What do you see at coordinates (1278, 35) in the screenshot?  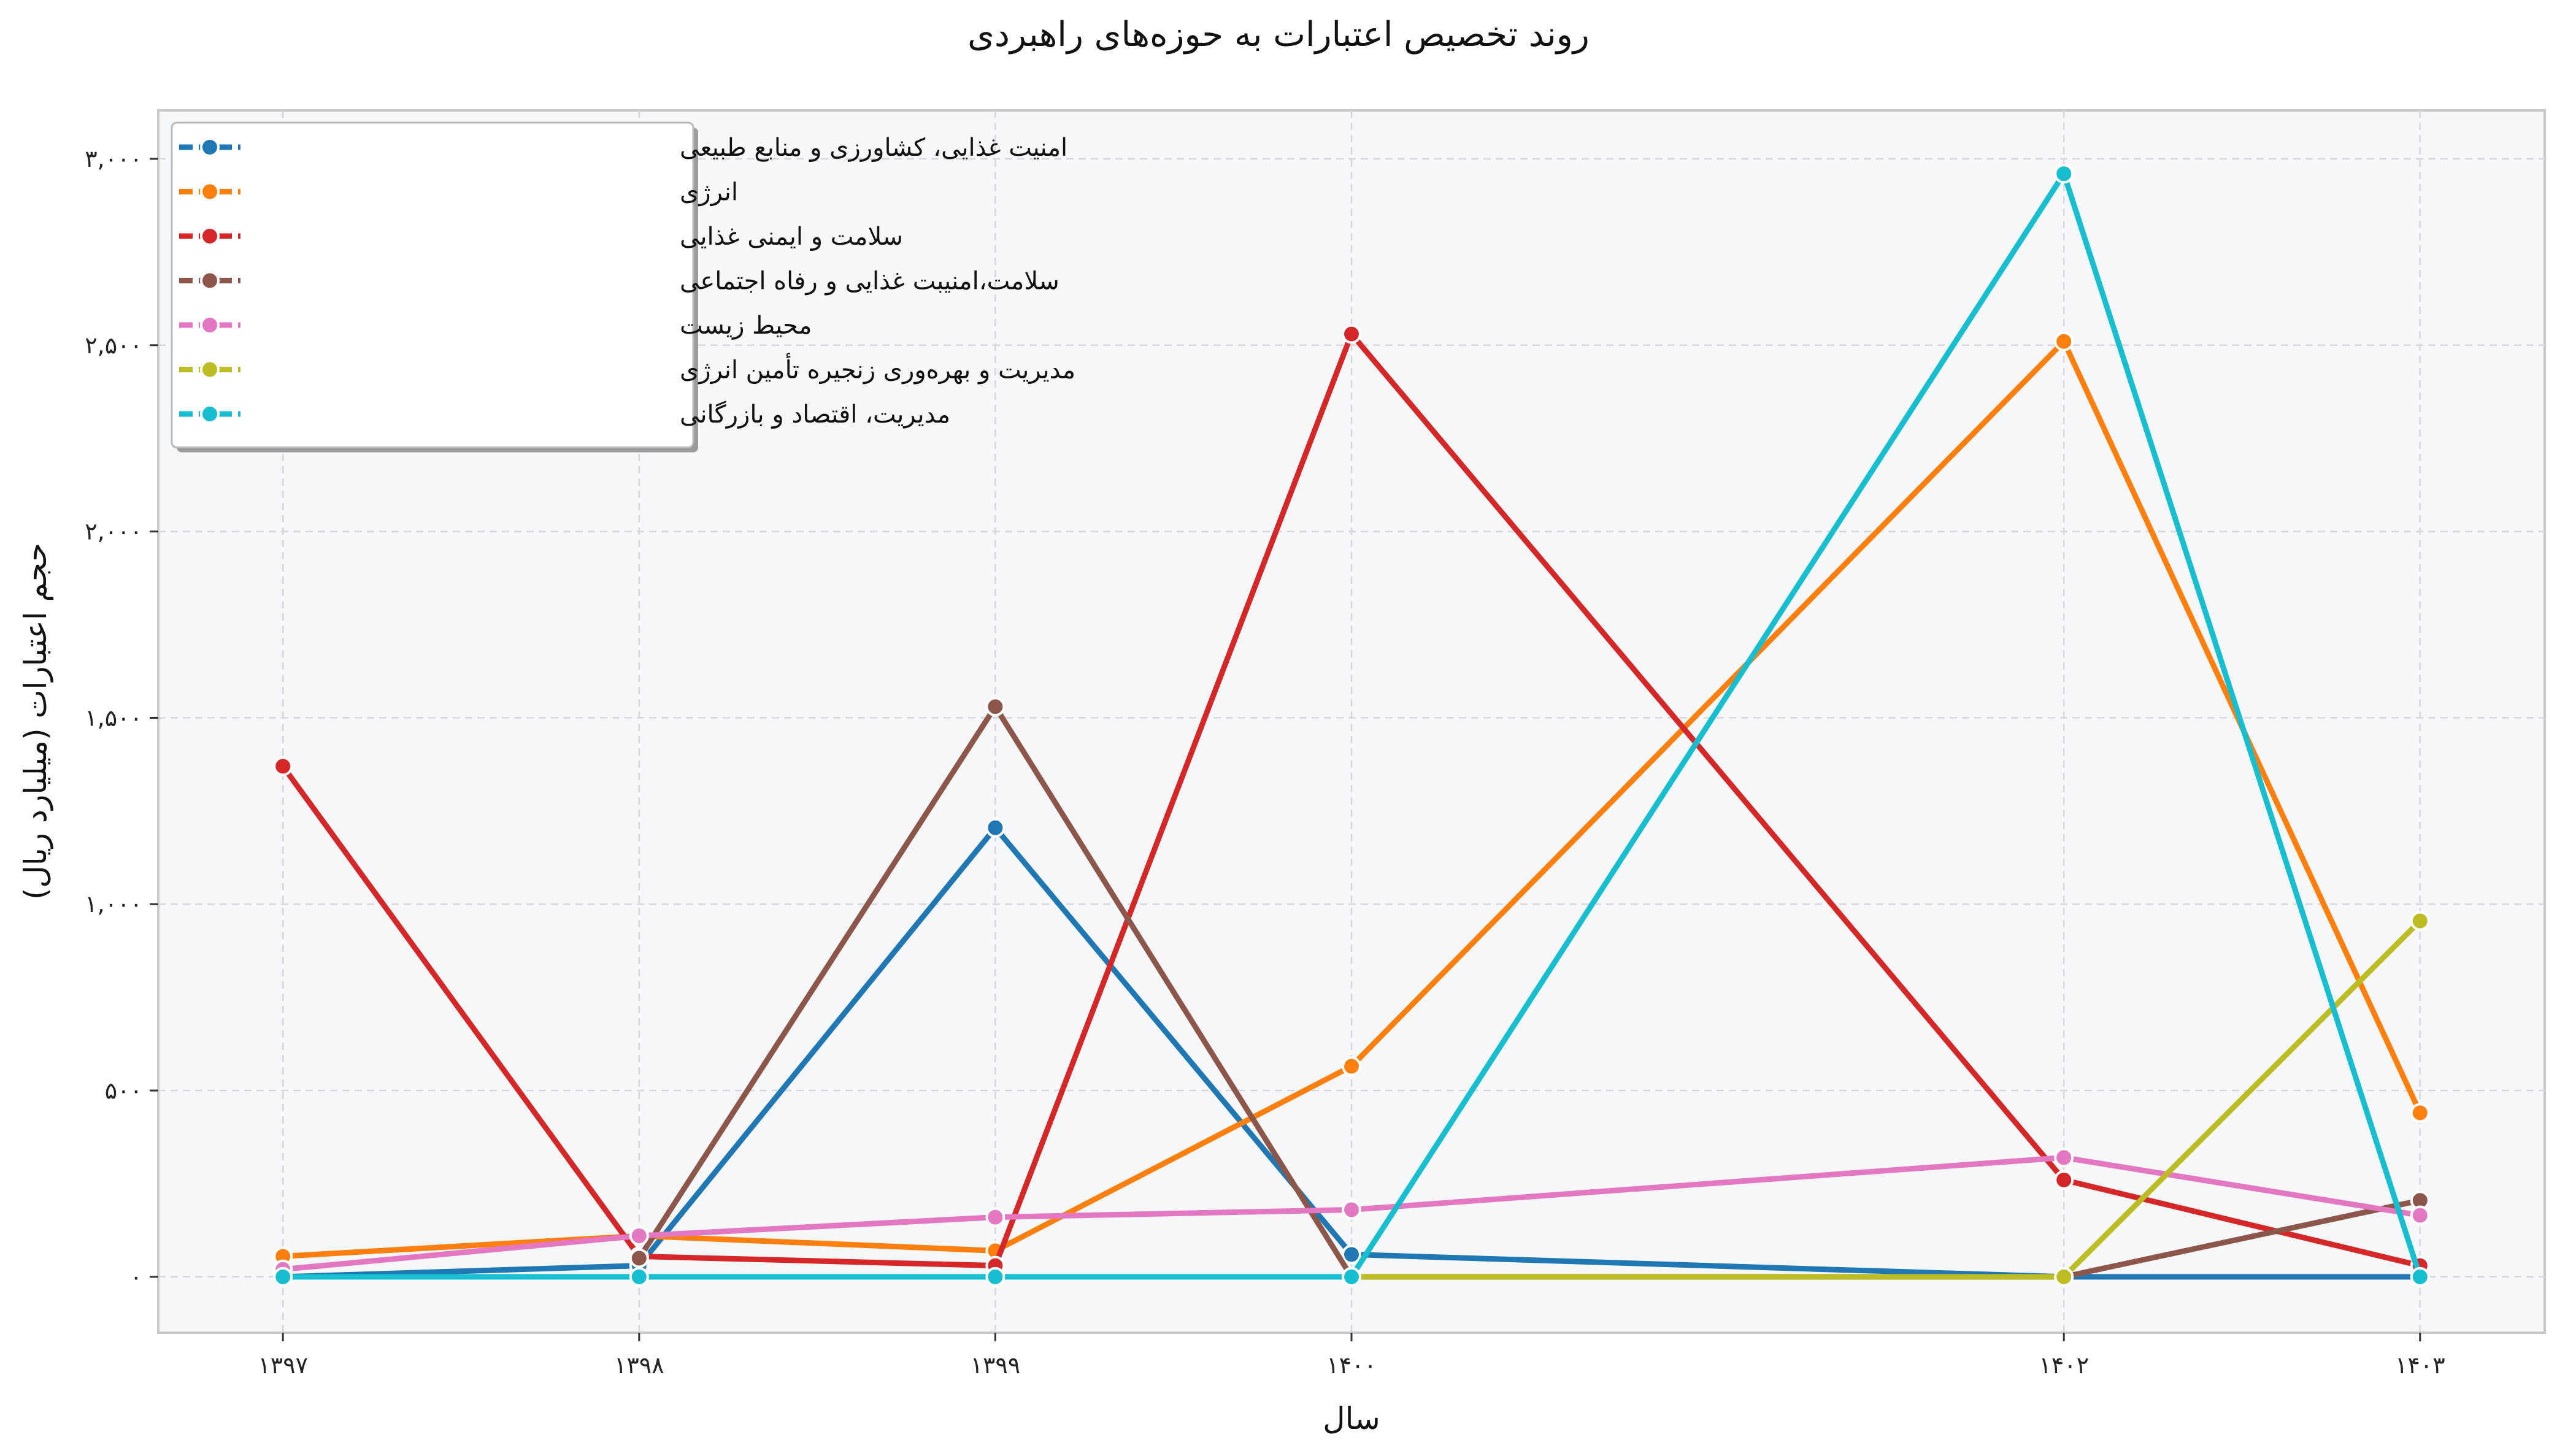 I see `chart-title: روند تخصیص اعتبارات به حوزه‌های راهبردی` at bounding box center [1278, 35].